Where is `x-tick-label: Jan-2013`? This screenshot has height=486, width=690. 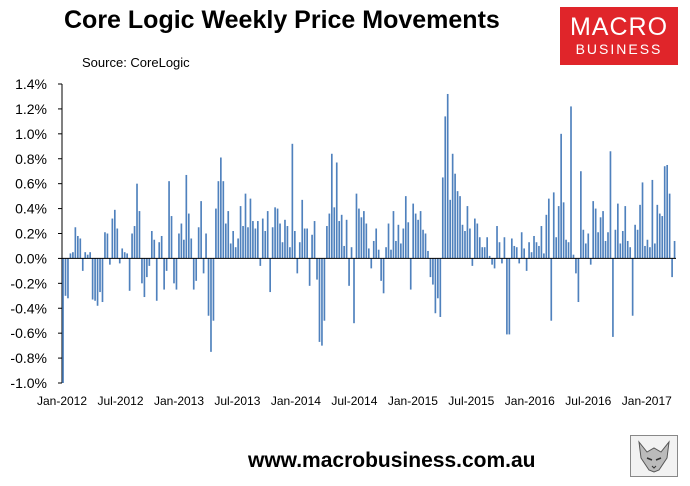
x-tick-label: Jan-2013 is located at coordinates (179, 401).